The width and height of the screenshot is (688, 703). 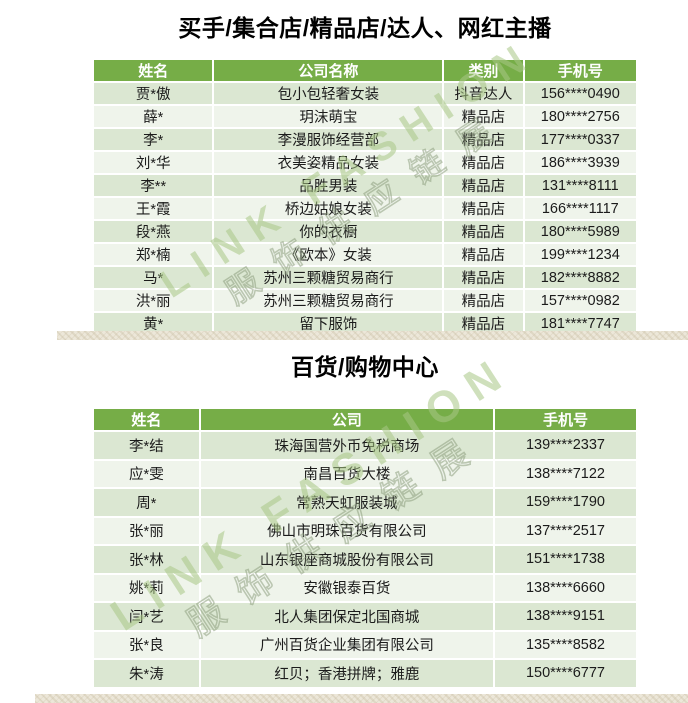 I want to click on table-cell: 抖音达人, so click(x=483, y=93).